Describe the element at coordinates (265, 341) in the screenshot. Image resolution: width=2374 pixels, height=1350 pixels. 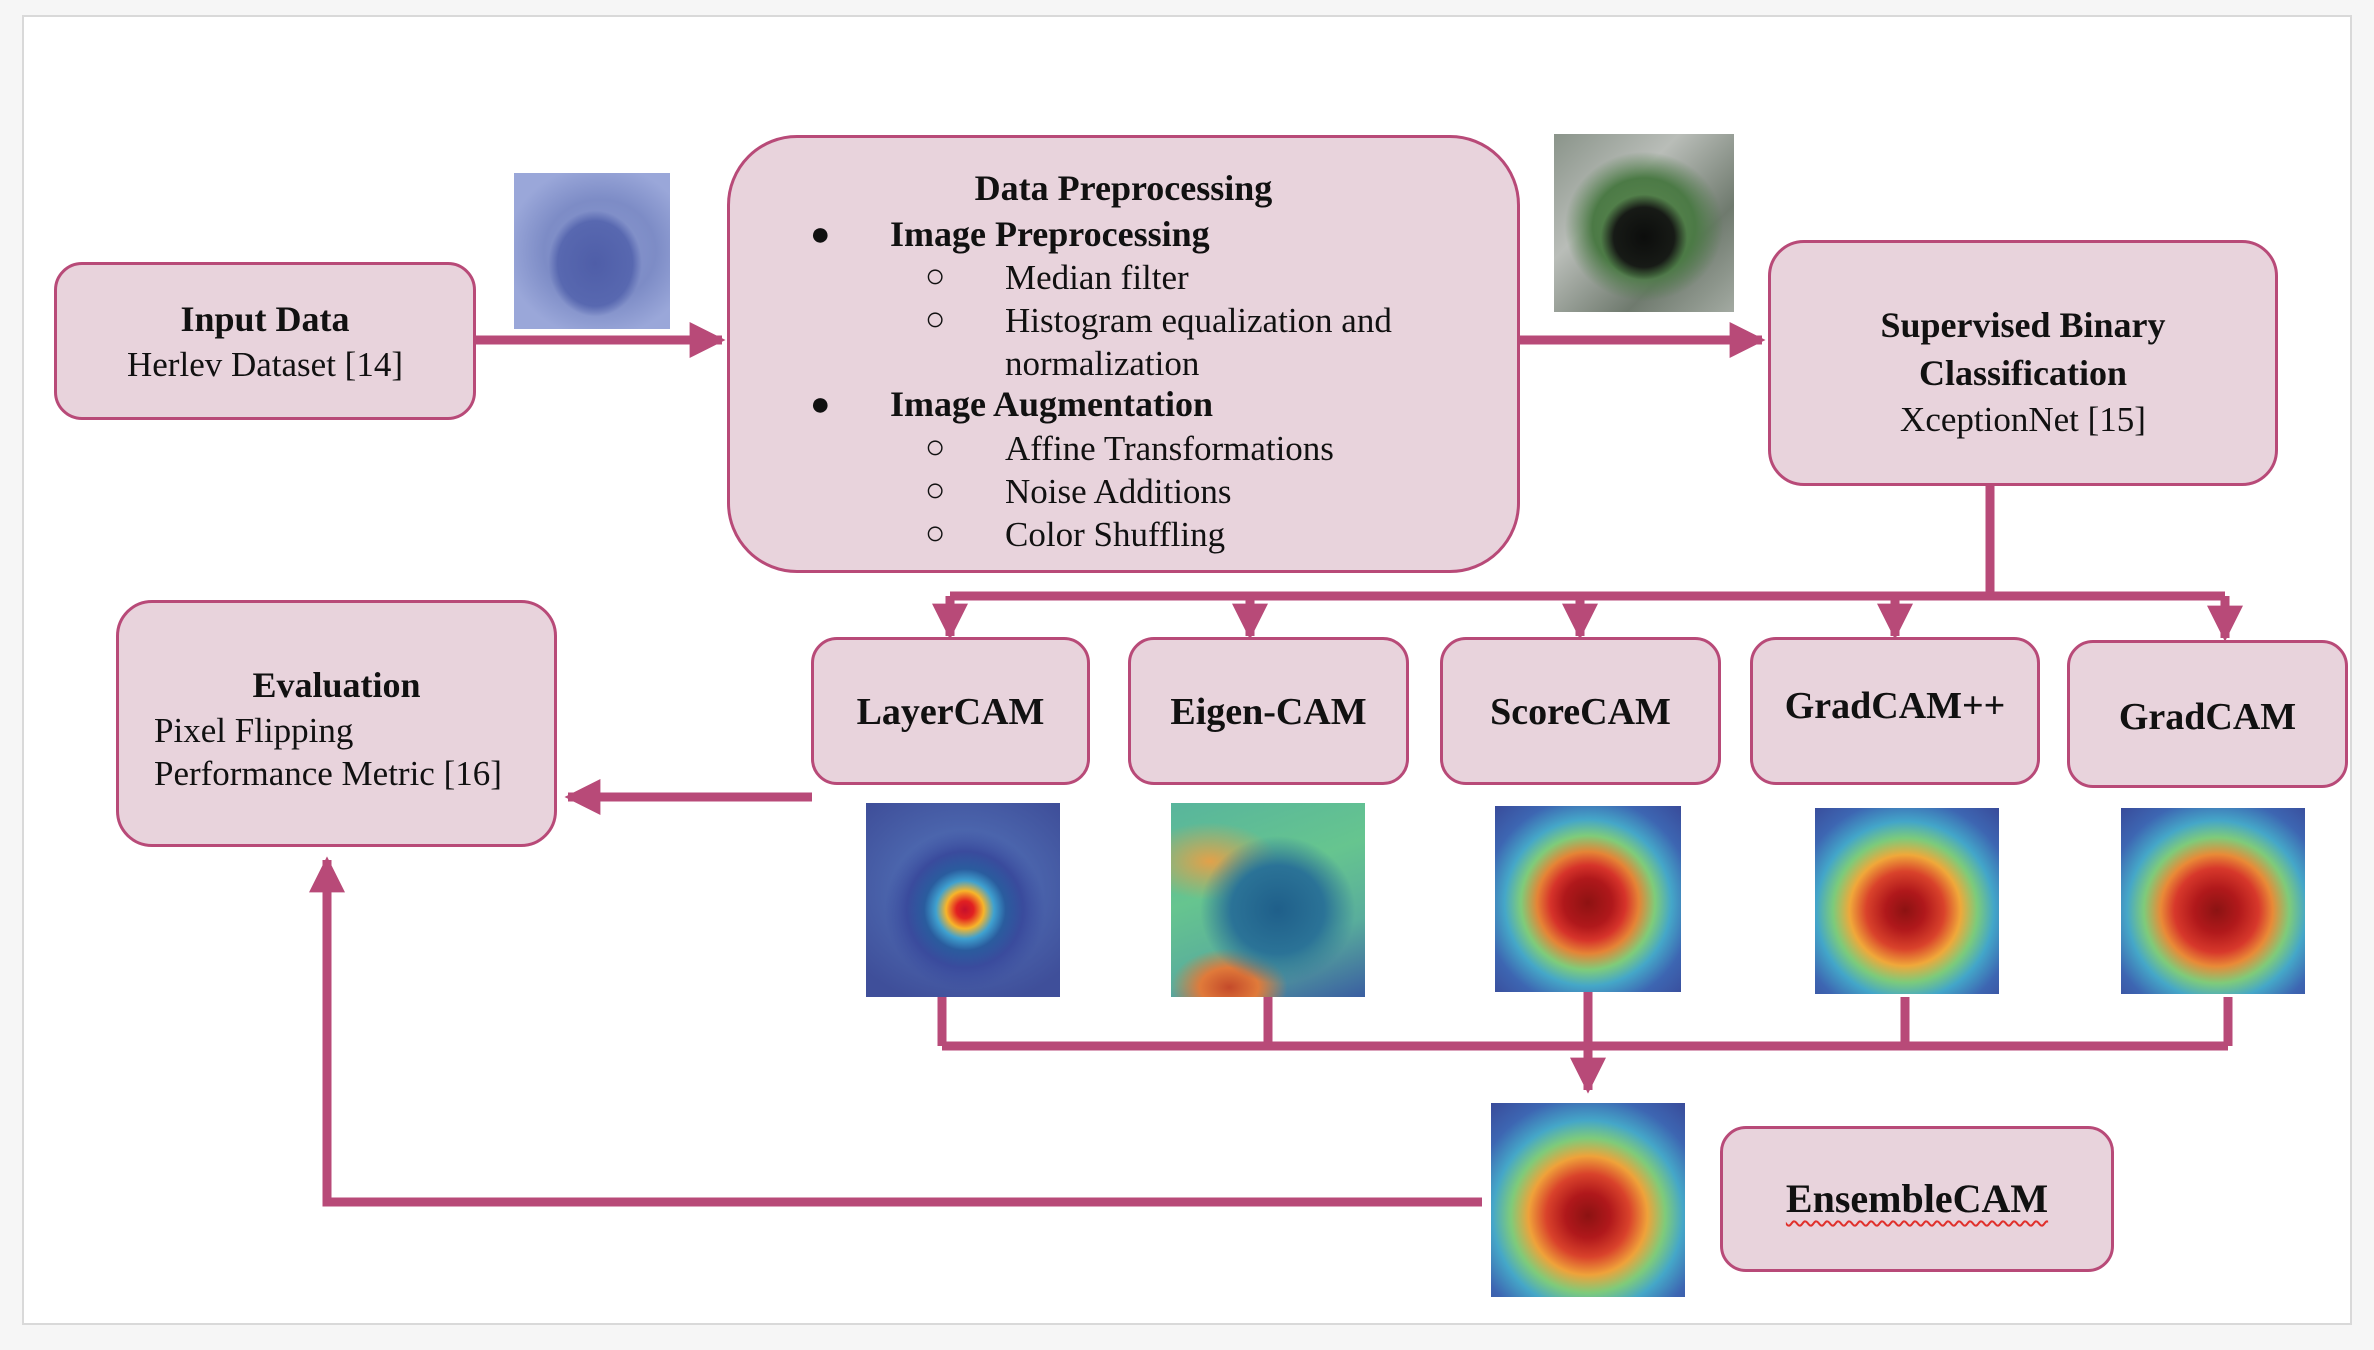
I see `input-data-box: Input Data Herlev Dataset [14]` at that location.